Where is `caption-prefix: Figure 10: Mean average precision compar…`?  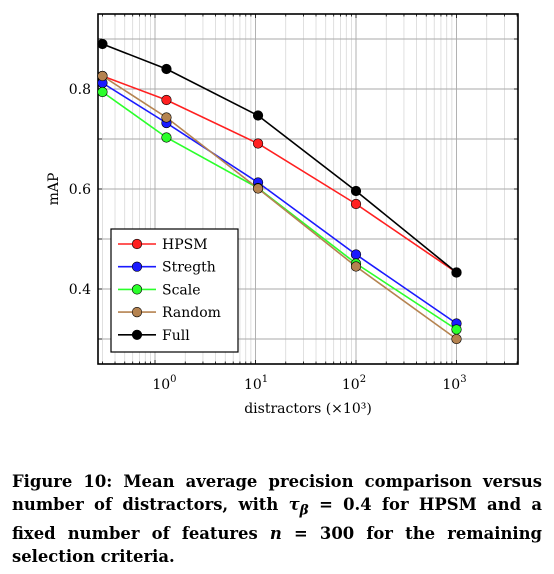
caption-prefix: Figure 10: Mean average precision compar… is located at coordinates (277, 493).